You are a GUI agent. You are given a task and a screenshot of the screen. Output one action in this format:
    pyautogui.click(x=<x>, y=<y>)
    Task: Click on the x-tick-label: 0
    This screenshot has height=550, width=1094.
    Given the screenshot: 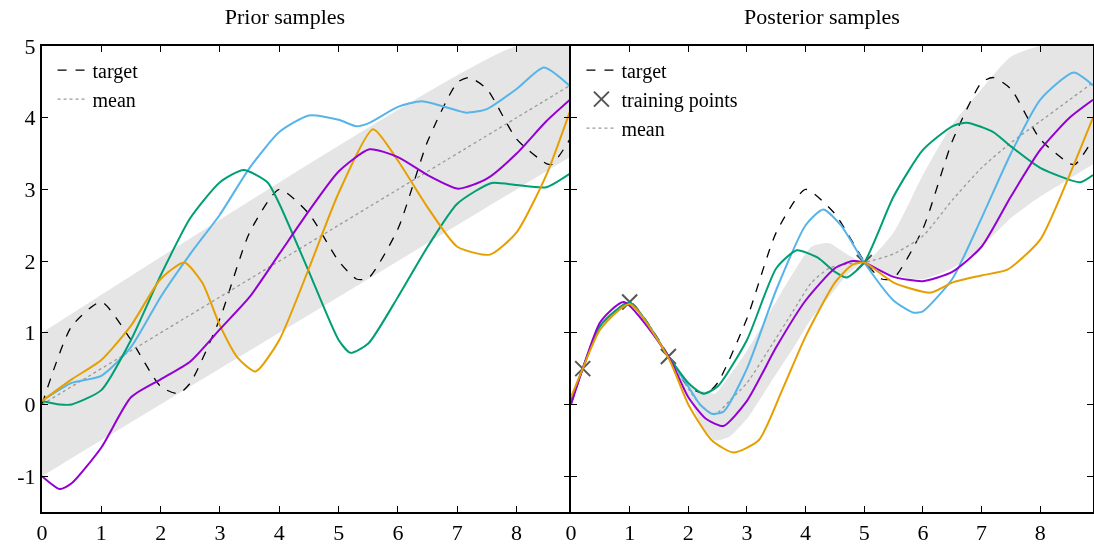 What is the action you would take?
    pyautogui.click(x=571, y=533)
    